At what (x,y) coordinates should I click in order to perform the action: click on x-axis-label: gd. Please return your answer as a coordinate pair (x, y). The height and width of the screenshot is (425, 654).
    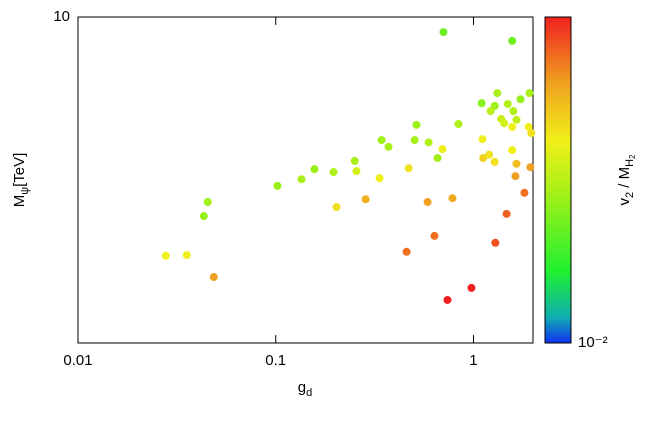
    Looking at the image, I should click on (305, 389).